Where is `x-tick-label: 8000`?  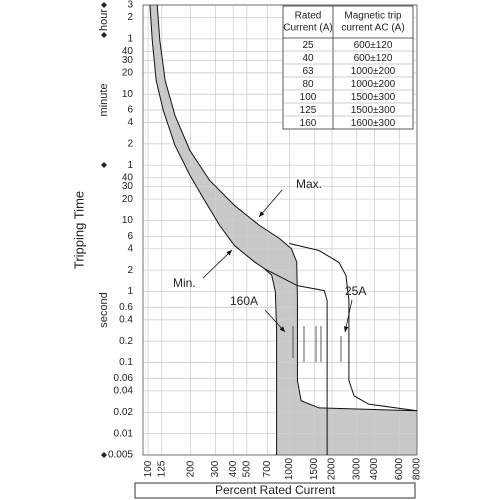
x-tick-label: 8000 is located at coordinates (417, 468).